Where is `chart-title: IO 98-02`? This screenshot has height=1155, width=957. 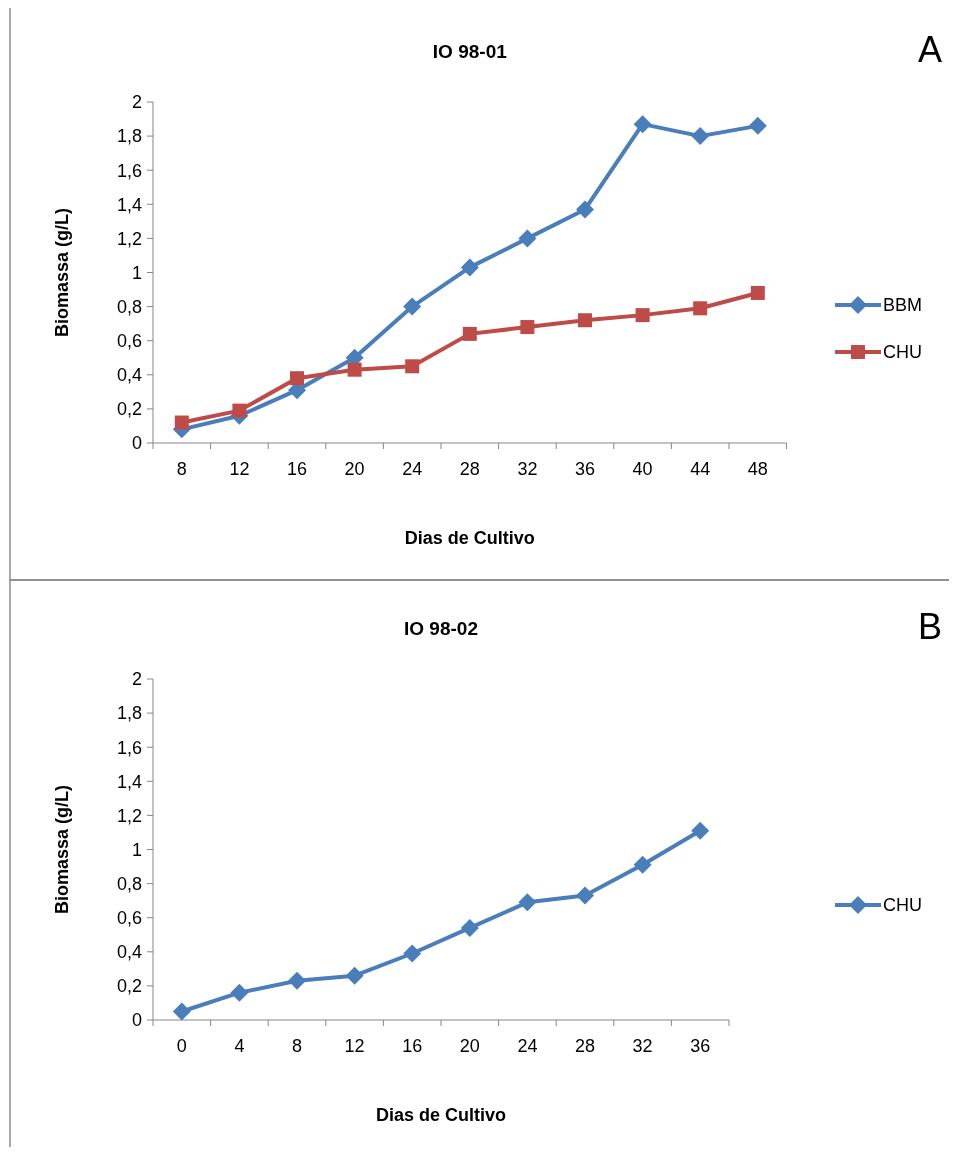 chart-title: IO 98-02 is located at coordinates (441, 628).